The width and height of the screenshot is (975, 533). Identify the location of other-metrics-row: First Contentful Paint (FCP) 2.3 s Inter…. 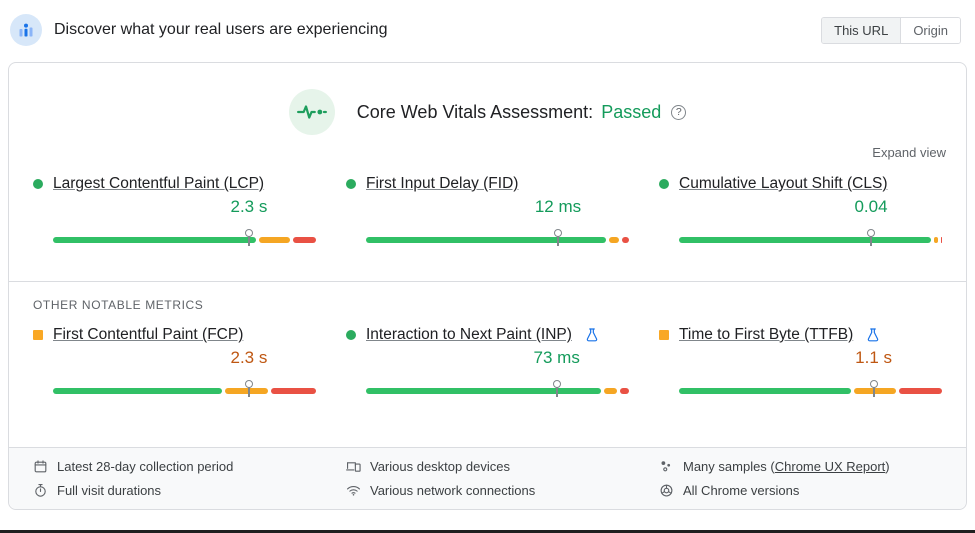
(487, 363).